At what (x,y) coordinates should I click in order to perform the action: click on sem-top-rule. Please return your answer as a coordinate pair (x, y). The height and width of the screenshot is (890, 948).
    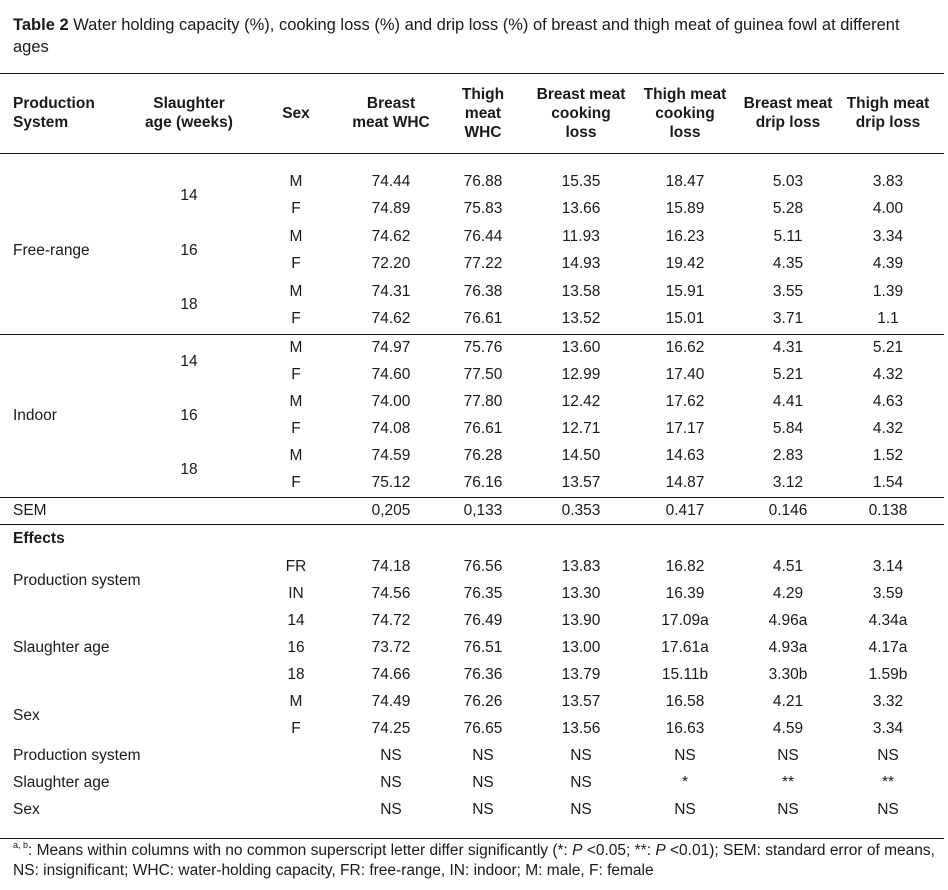
    Looking at the image, I should click on (472, 497).